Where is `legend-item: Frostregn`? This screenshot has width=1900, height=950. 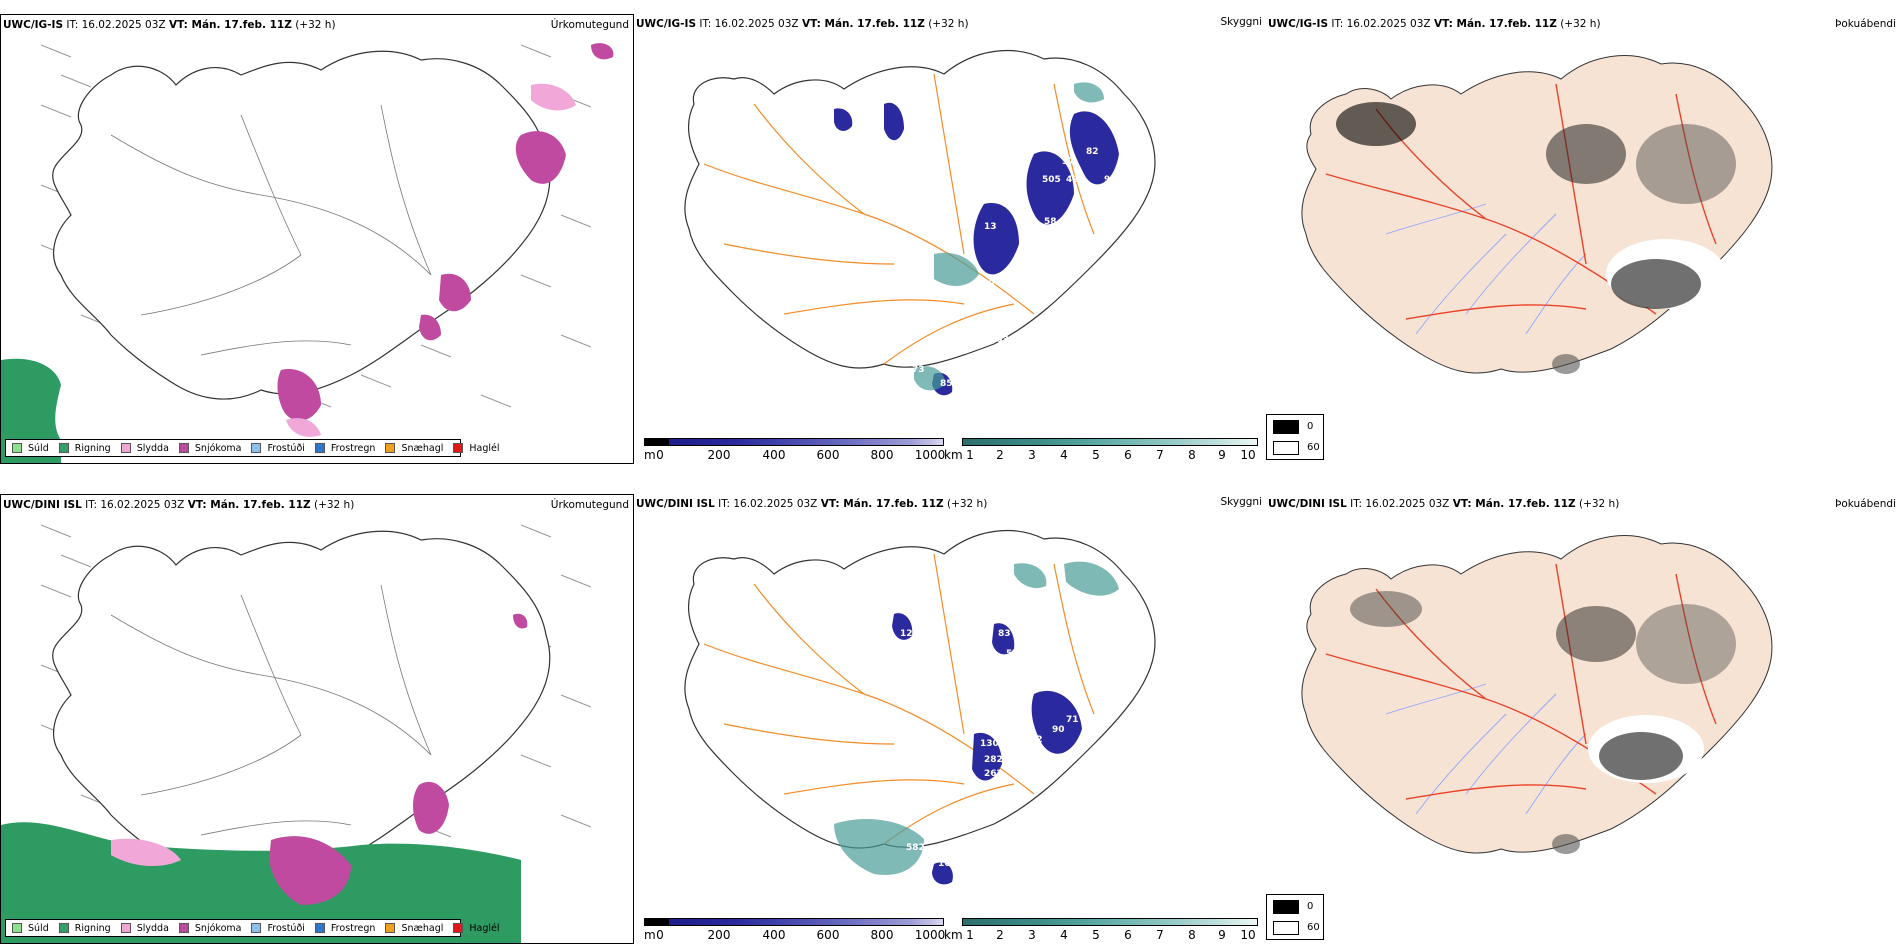
legend-item: Frostregn is located at coordinates (345, 448).